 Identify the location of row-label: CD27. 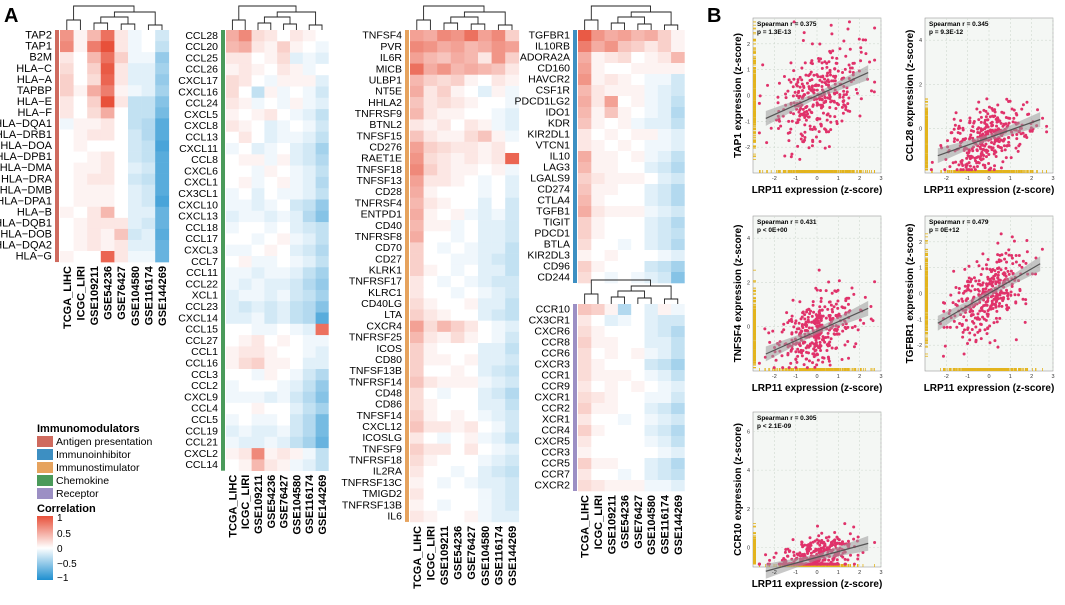
(388, 259).